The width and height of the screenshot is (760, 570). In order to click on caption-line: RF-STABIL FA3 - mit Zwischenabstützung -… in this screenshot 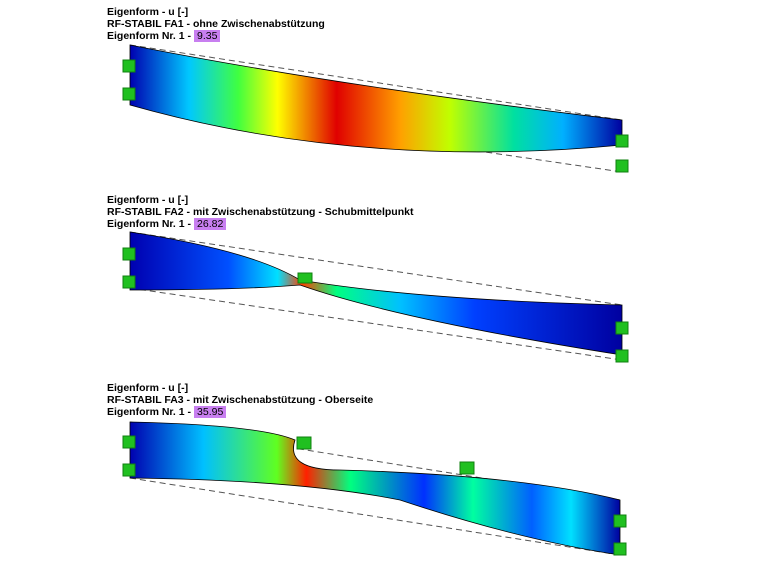, I will do `click(240, 400)`.